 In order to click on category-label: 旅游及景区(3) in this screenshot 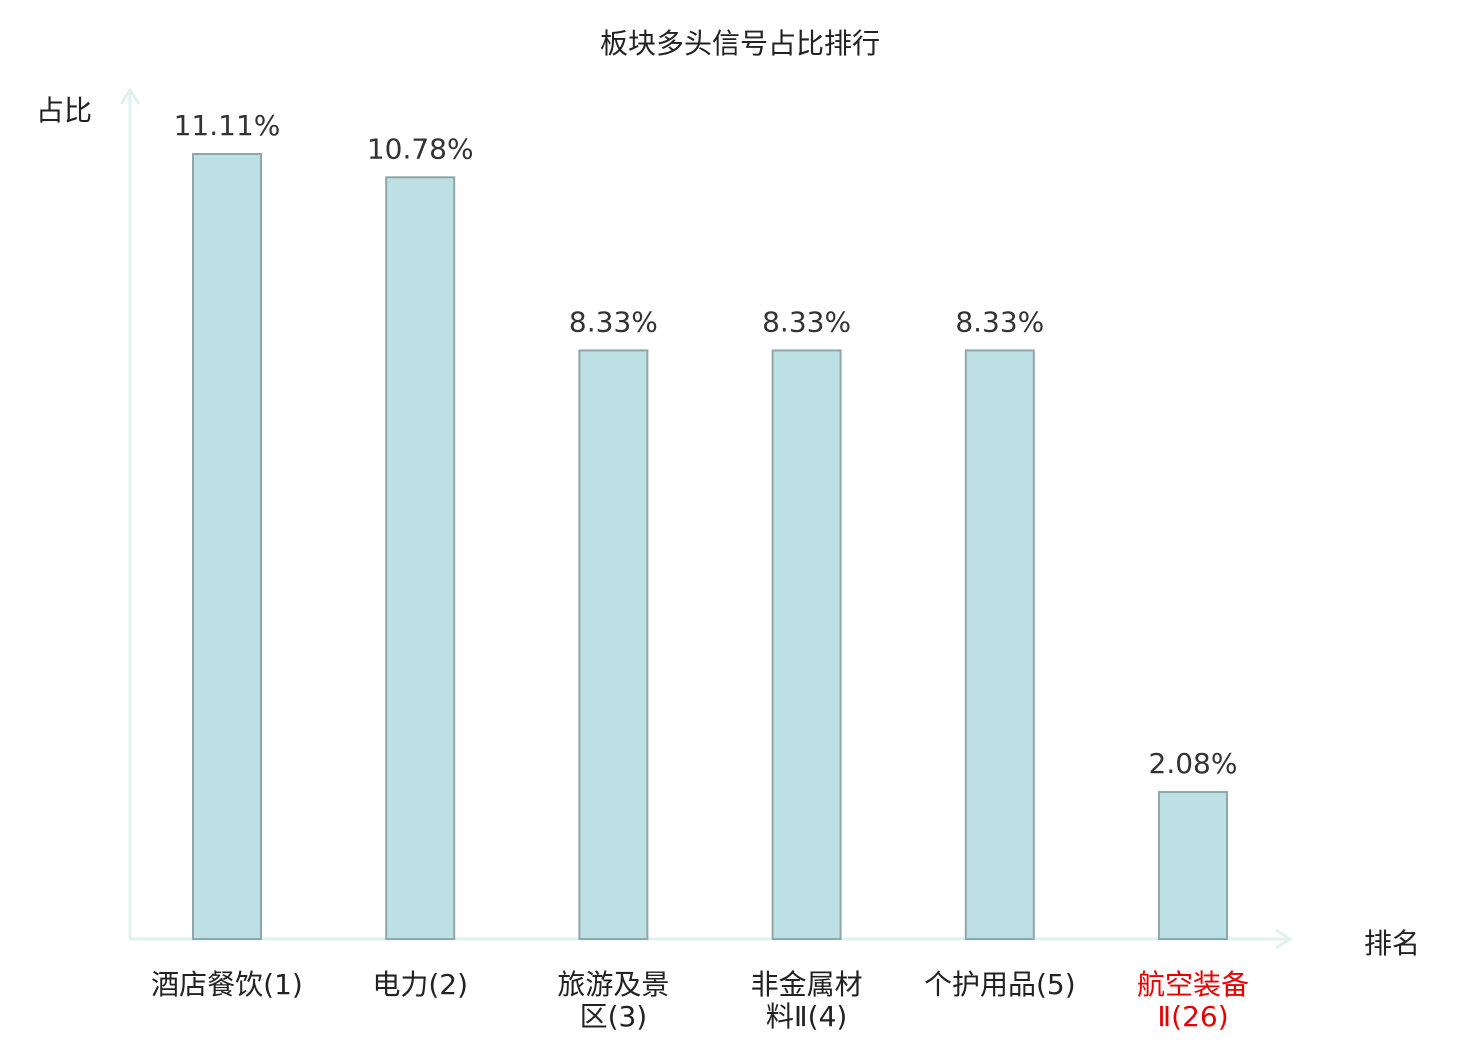, I will do `click(613, 1000)`.